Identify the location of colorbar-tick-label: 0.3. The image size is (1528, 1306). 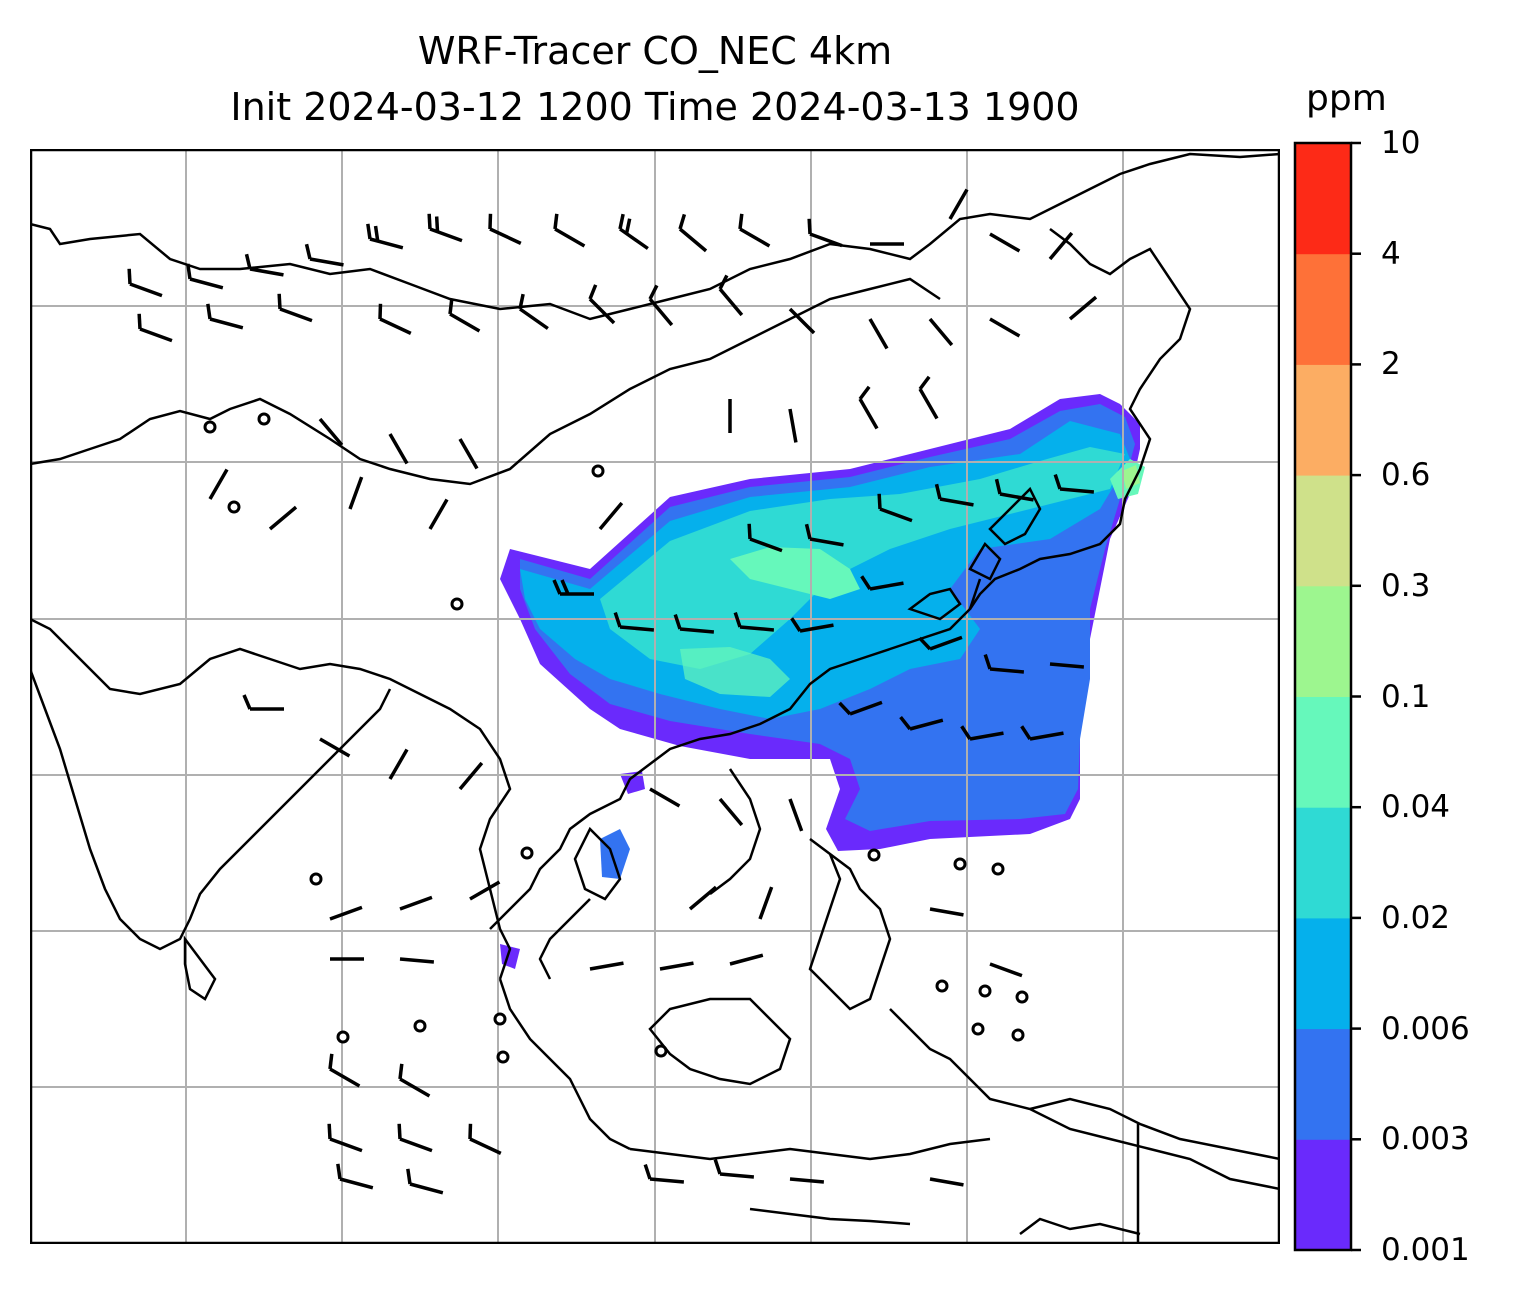
(1406, 585).